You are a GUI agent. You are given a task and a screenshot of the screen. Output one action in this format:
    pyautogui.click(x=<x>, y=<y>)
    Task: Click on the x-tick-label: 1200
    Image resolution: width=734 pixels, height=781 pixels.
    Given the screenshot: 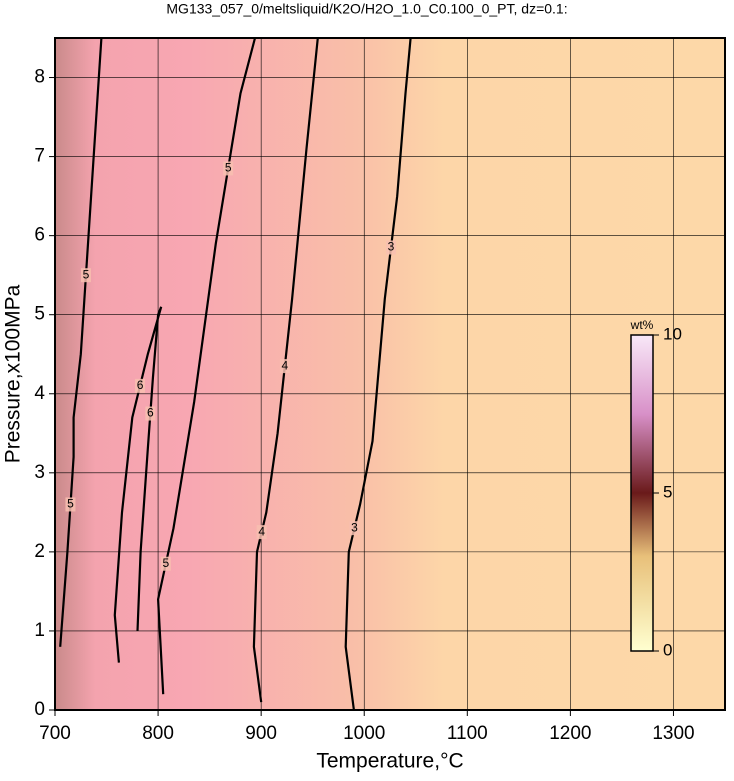 What is the action you would take?
    pyautogui.click(x=570, y=733)
    